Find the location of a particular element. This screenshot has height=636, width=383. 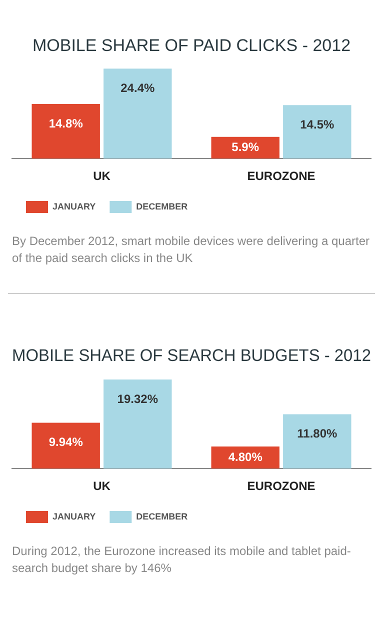

text: During 2012, the Eurozone increased its mobile and tablet paid-search budget share by 146% is located at coordinates (182, 560).